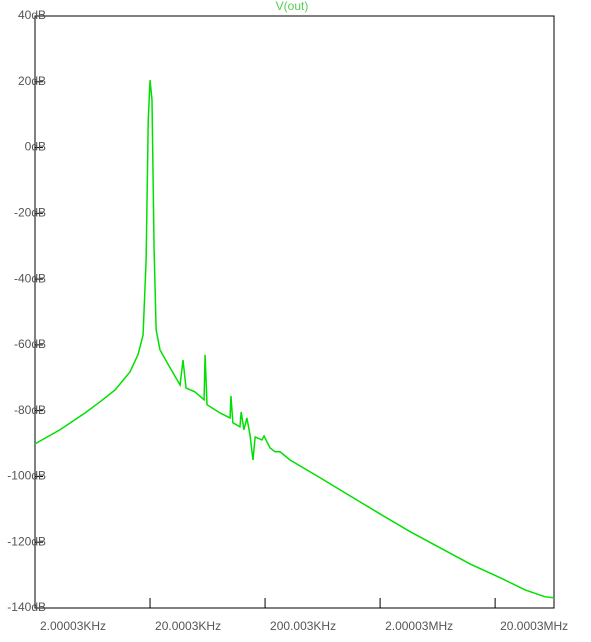 This screenshot has width=591, height=642. What do you see at coordinates (534, 626) in the screenshot?
I see `x-tick-label: 20.0003MHz` at bounding box center [534, 626].